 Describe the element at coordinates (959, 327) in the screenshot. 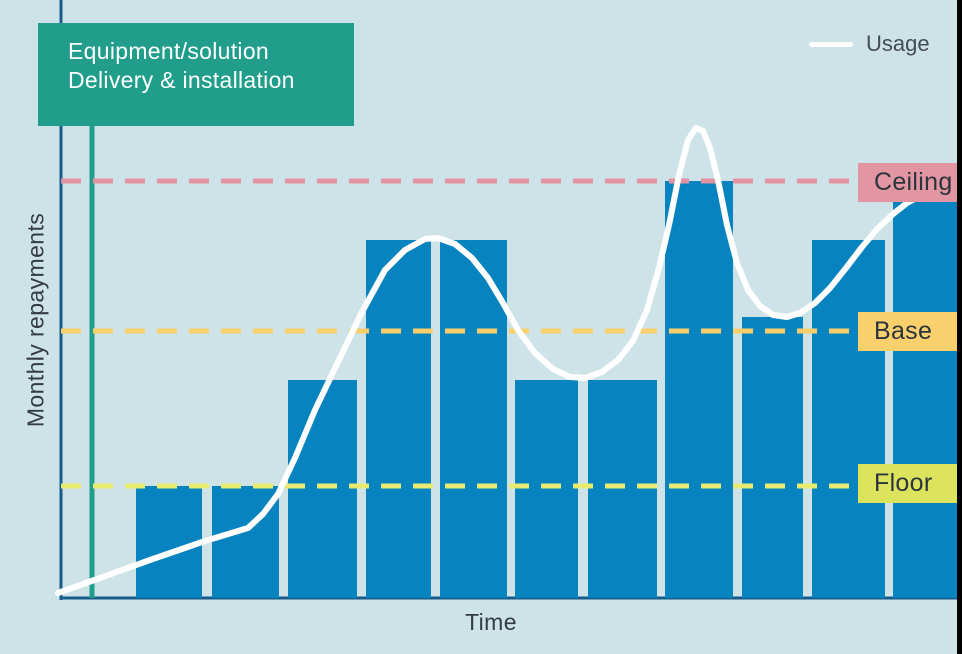

I see `screen-edge-strip` at that location.